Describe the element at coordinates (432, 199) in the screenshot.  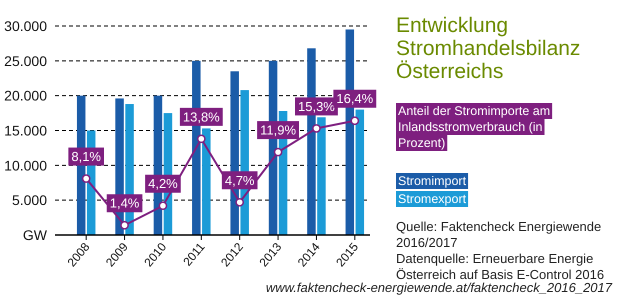
I see `text: Stromexport` at that location.